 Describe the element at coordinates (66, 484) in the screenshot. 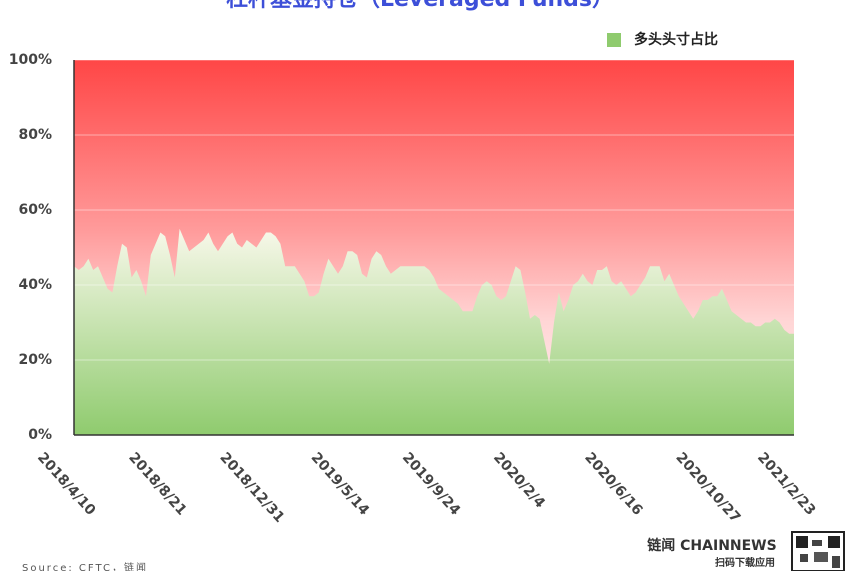

I see `x-tick-label: 2018/4/10` at that location.